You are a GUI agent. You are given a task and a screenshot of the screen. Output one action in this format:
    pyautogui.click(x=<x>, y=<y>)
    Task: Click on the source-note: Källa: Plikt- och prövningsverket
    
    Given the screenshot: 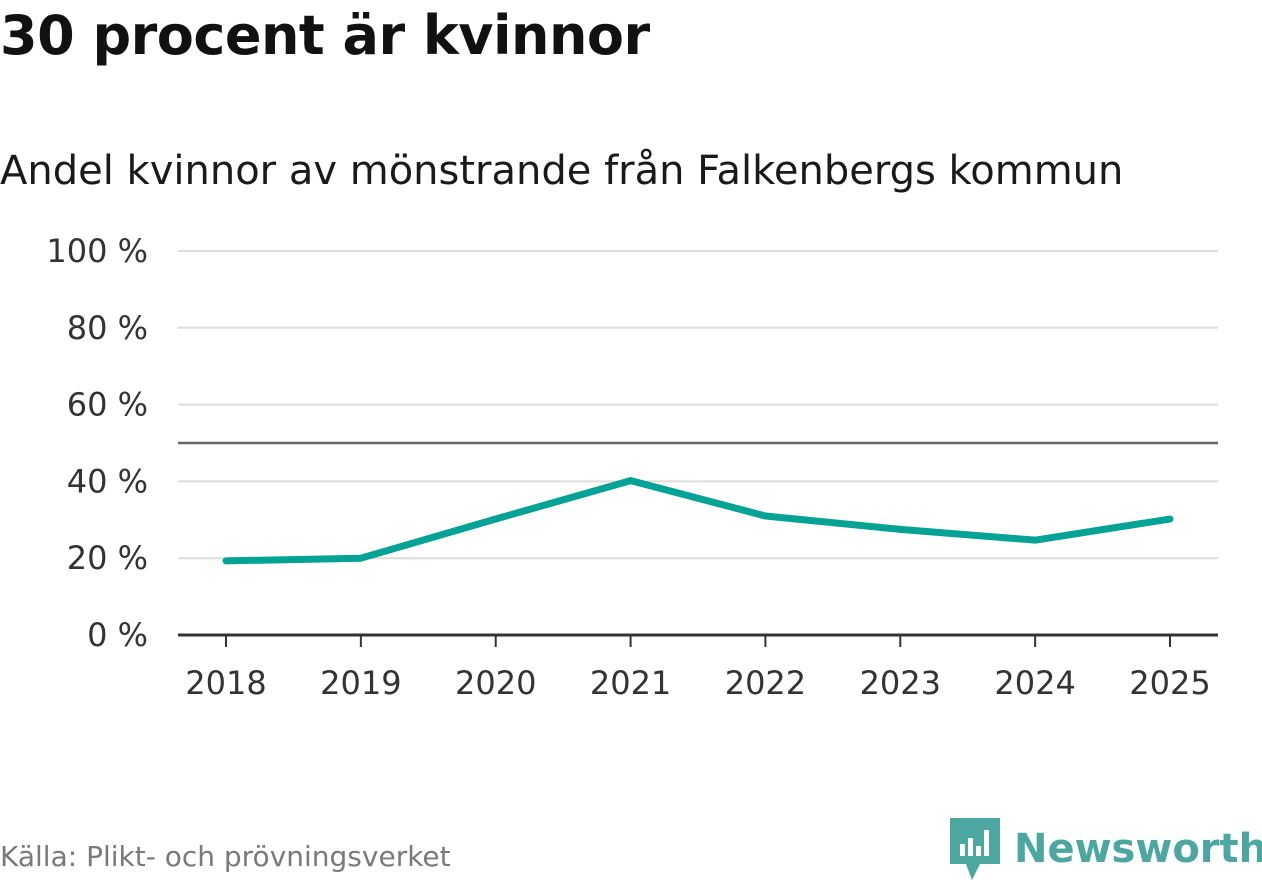 What is the action you would take?
    pyautogui.click(x=225, y=856)
    